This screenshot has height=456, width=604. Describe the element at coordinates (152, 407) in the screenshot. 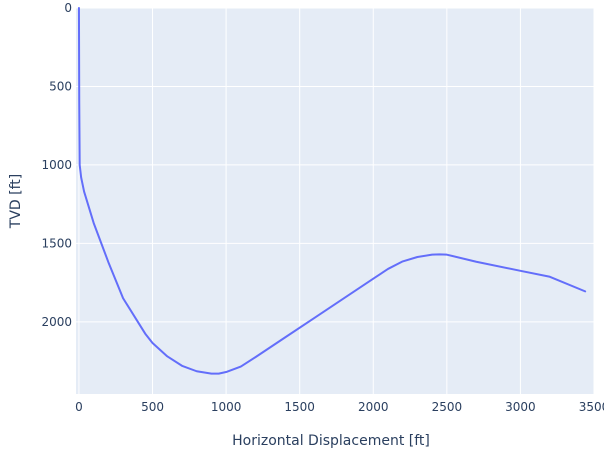

I see `x-tick-label: 500` at that location.